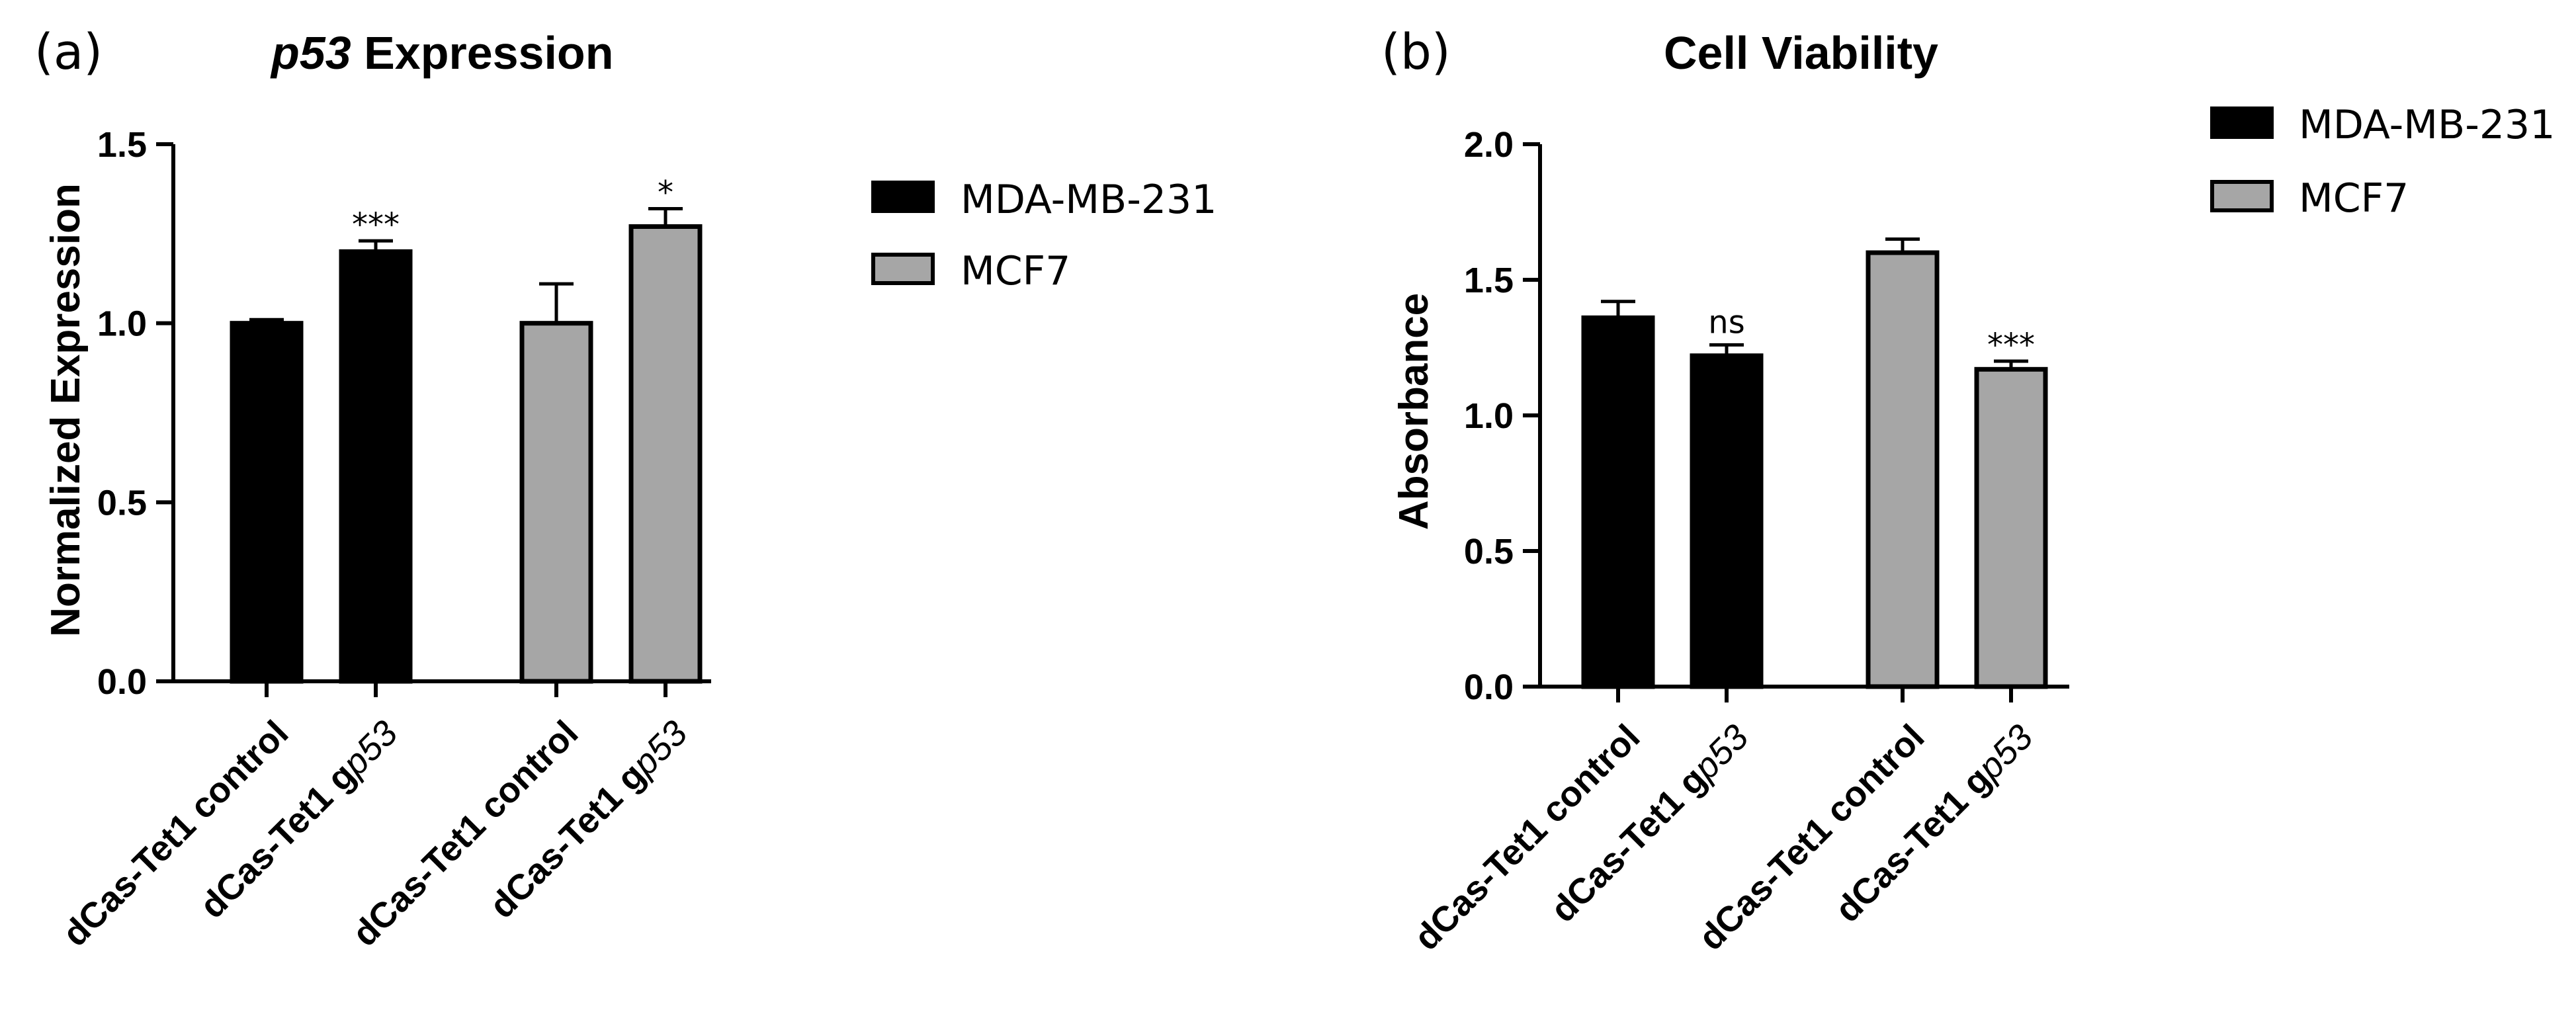 The width and height of the screenshot is (2576, 1018). Describe the element at coordinates (1489, 280) in the screenshot. I see `panel-b-ytick-label: 1.5` at that location.